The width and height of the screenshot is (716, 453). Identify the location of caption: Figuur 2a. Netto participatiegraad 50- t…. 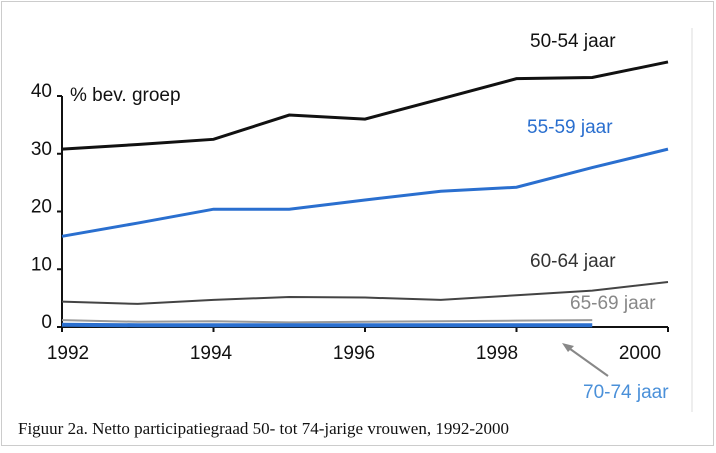
(263, 428).